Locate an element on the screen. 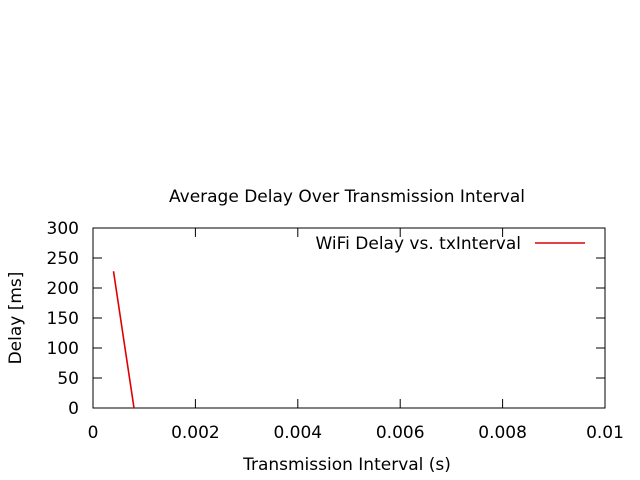 The image size is (640, 480). legend: WiFi Delay vs. txInterval is located at coordinates (450, 244).